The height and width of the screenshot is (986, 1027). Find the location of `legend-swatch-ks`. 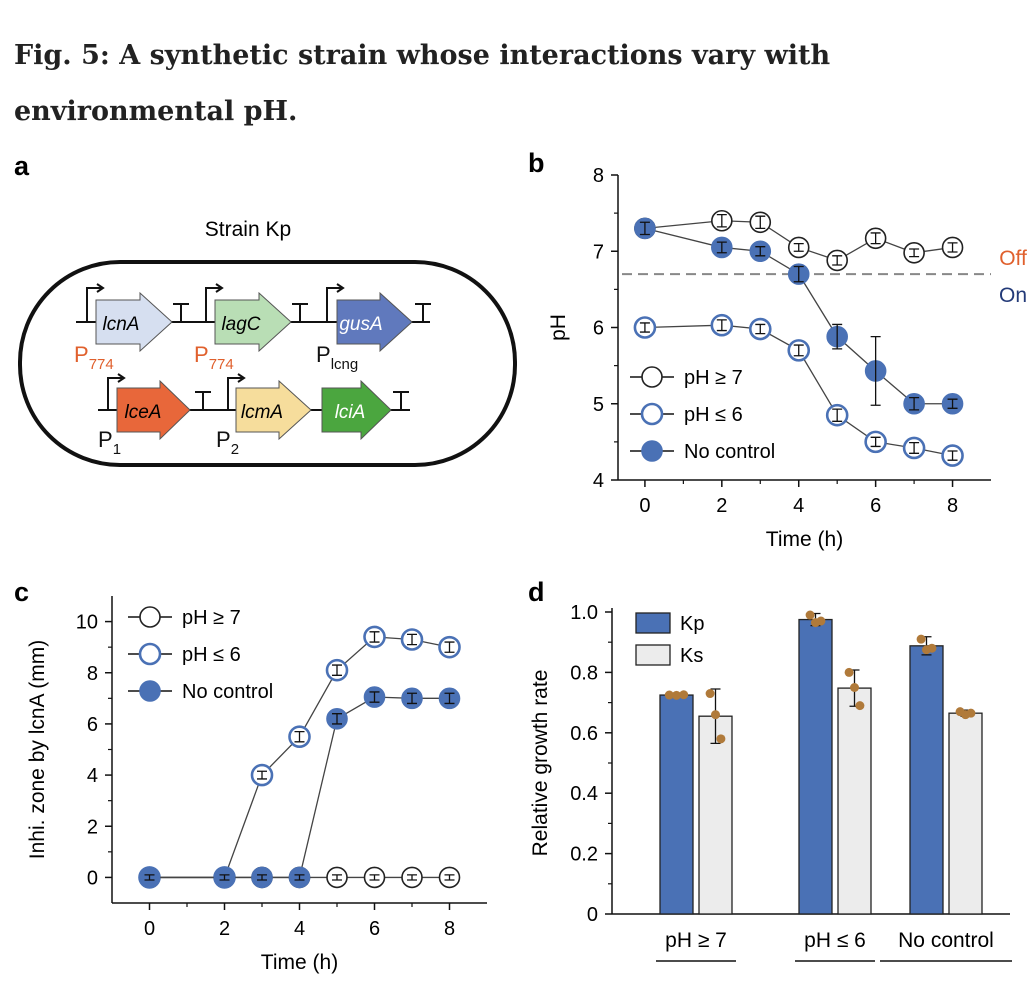

legend-swatch-ks is located at coordinates (653, 655).